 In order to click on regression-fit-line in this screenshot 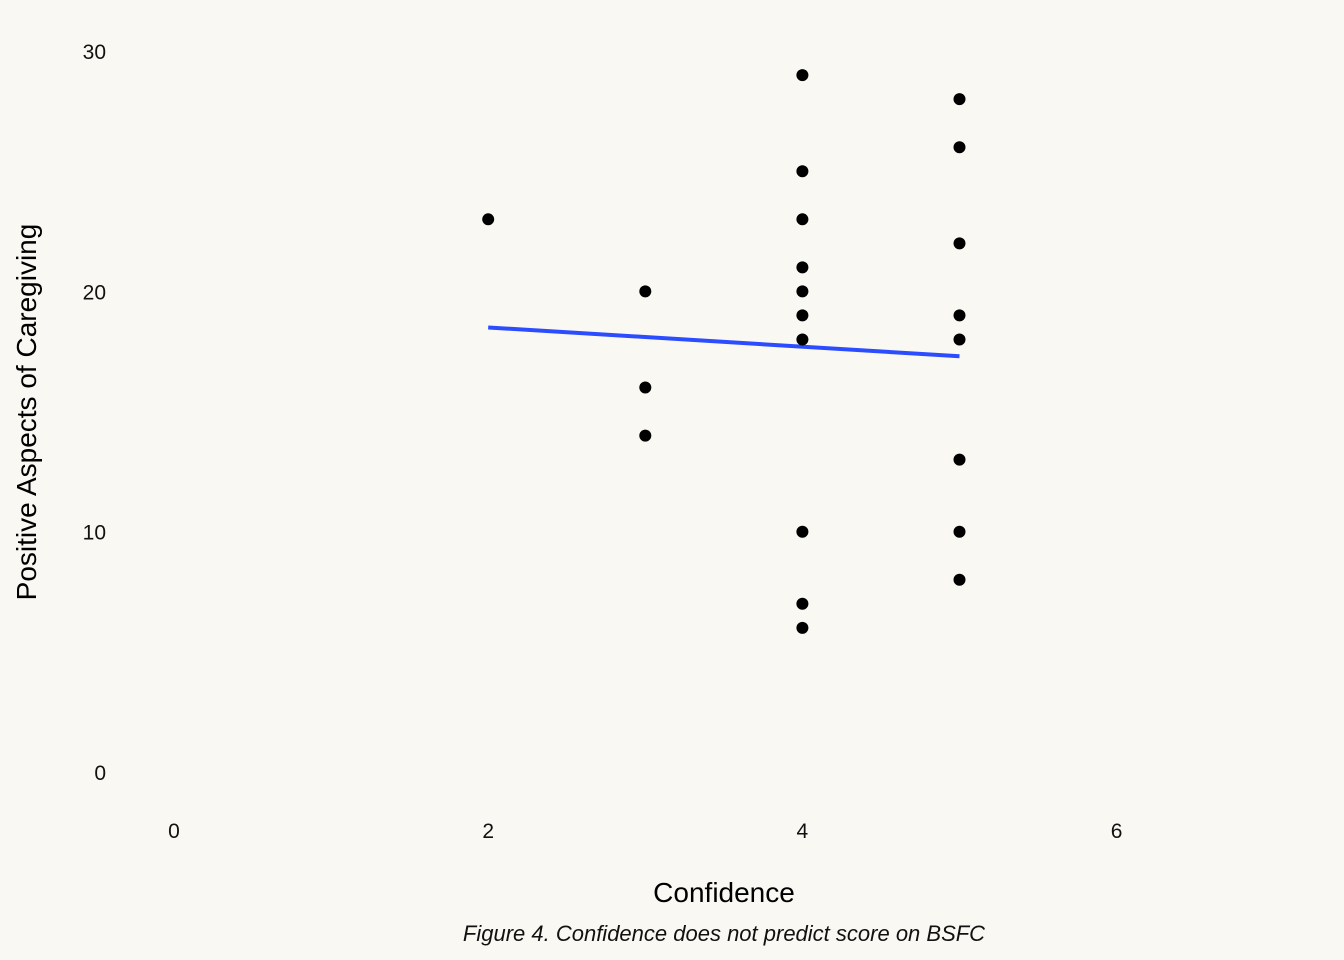, I will do `click(724, 342)`.